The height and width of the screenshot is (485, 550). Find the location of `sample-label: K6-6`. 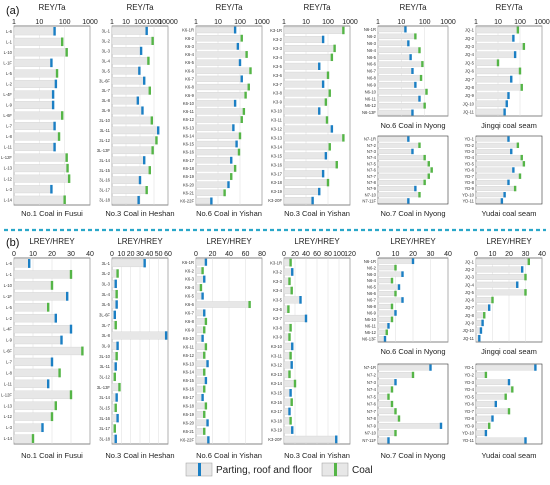

sample-label: K6-6 is located at coordinates (190, 70).